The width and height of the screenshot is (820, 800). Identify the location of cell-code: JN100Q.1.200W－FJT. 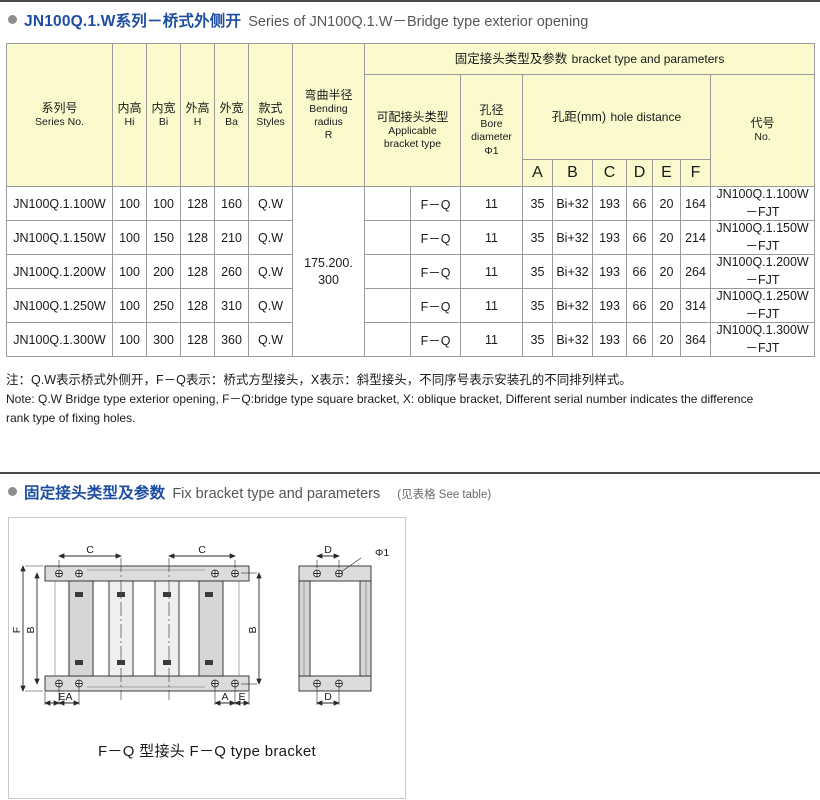
(762, 271).